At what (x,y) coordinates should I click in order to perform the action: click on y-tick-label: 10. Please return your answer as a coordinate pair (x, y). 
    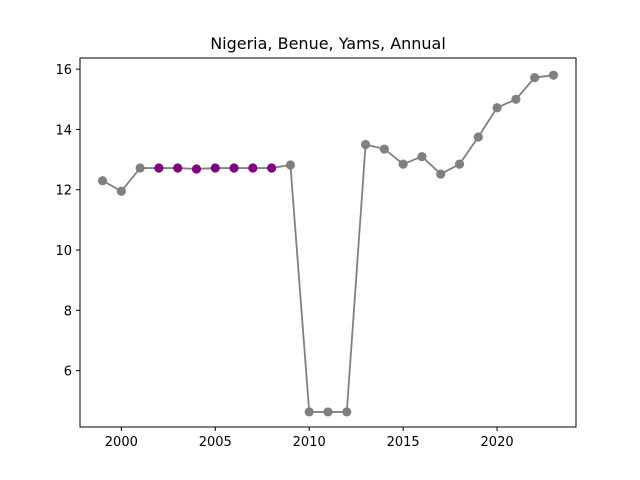
    Looking at the image, I should click on (63, 251).